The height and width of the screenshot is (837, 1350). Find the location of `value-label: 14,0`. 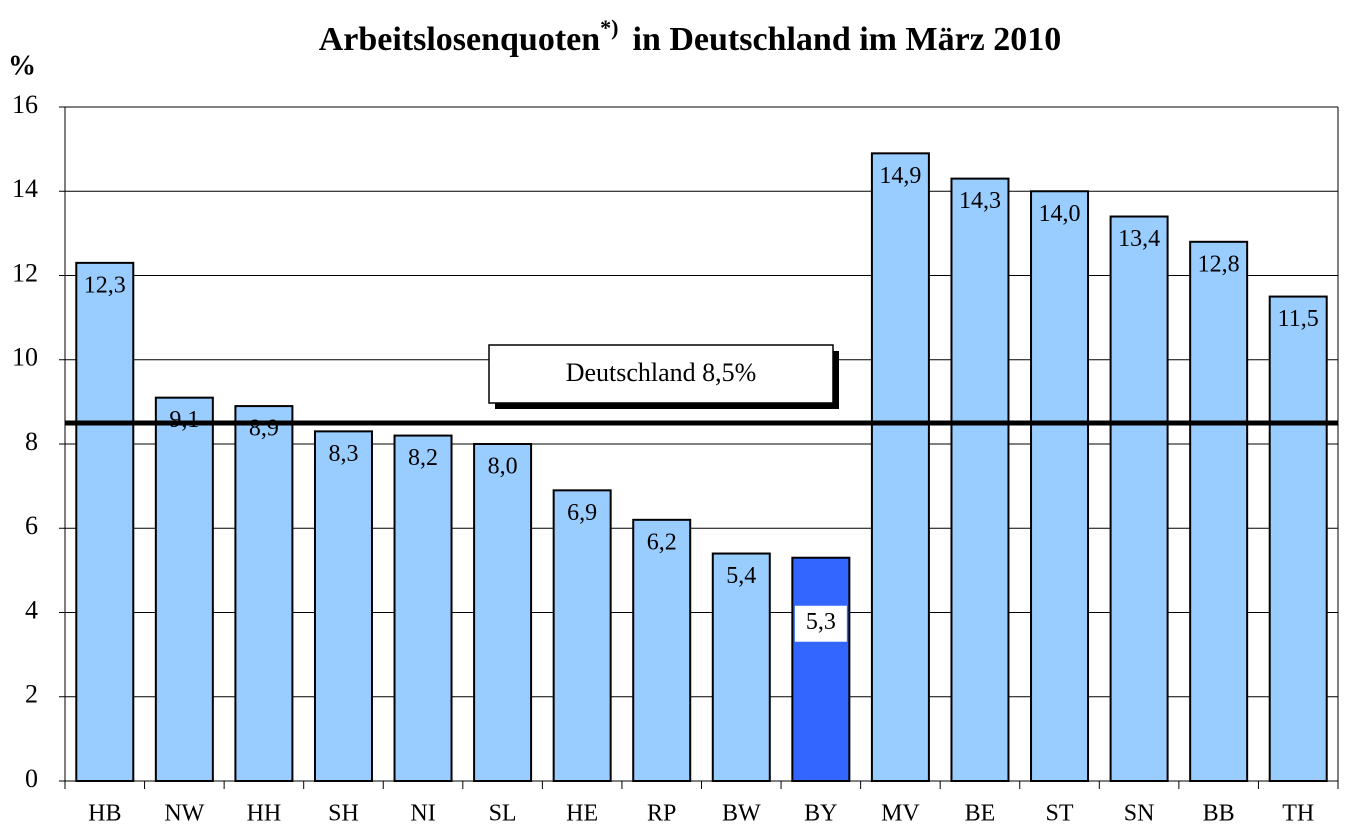

value-label: 14,0 is located at coordinates (1060, 214).